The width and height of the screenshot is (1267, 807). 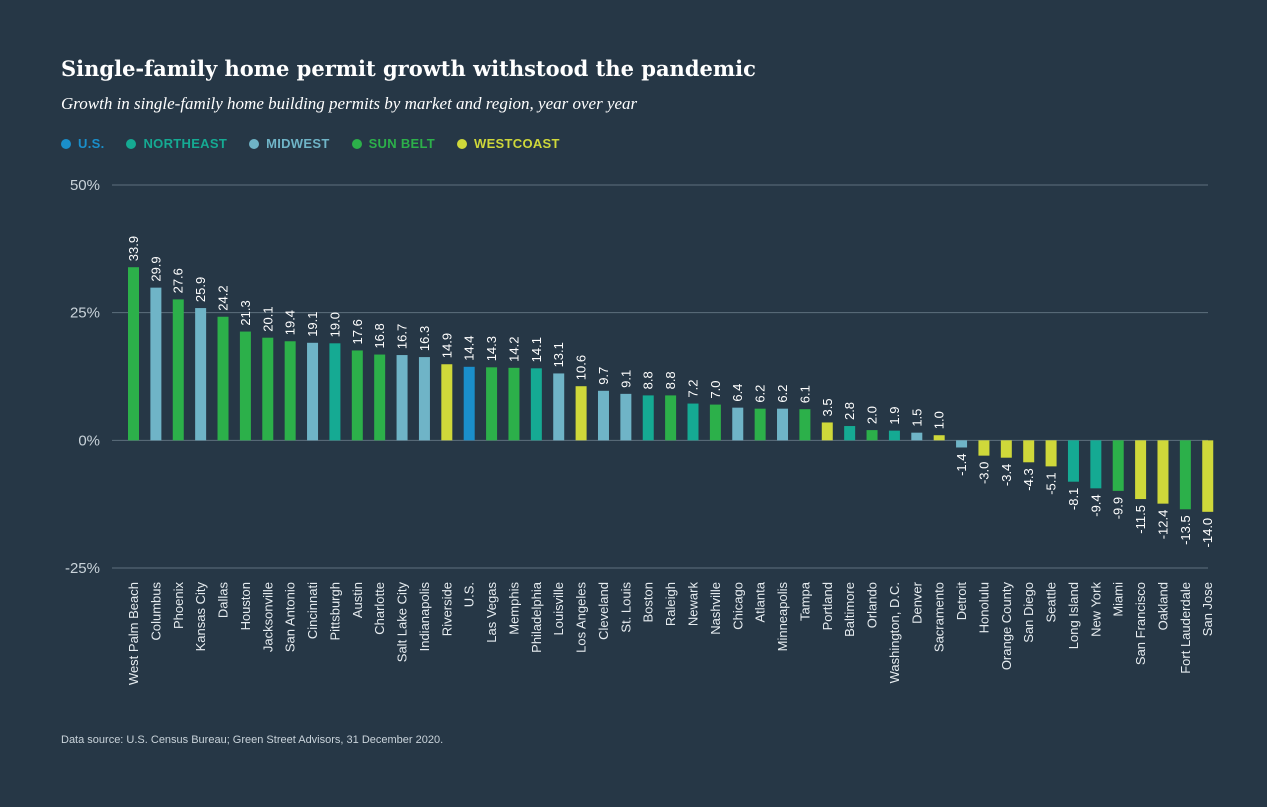 I want to click on x-tick-label: Memphis, so click(x=513, y=608).